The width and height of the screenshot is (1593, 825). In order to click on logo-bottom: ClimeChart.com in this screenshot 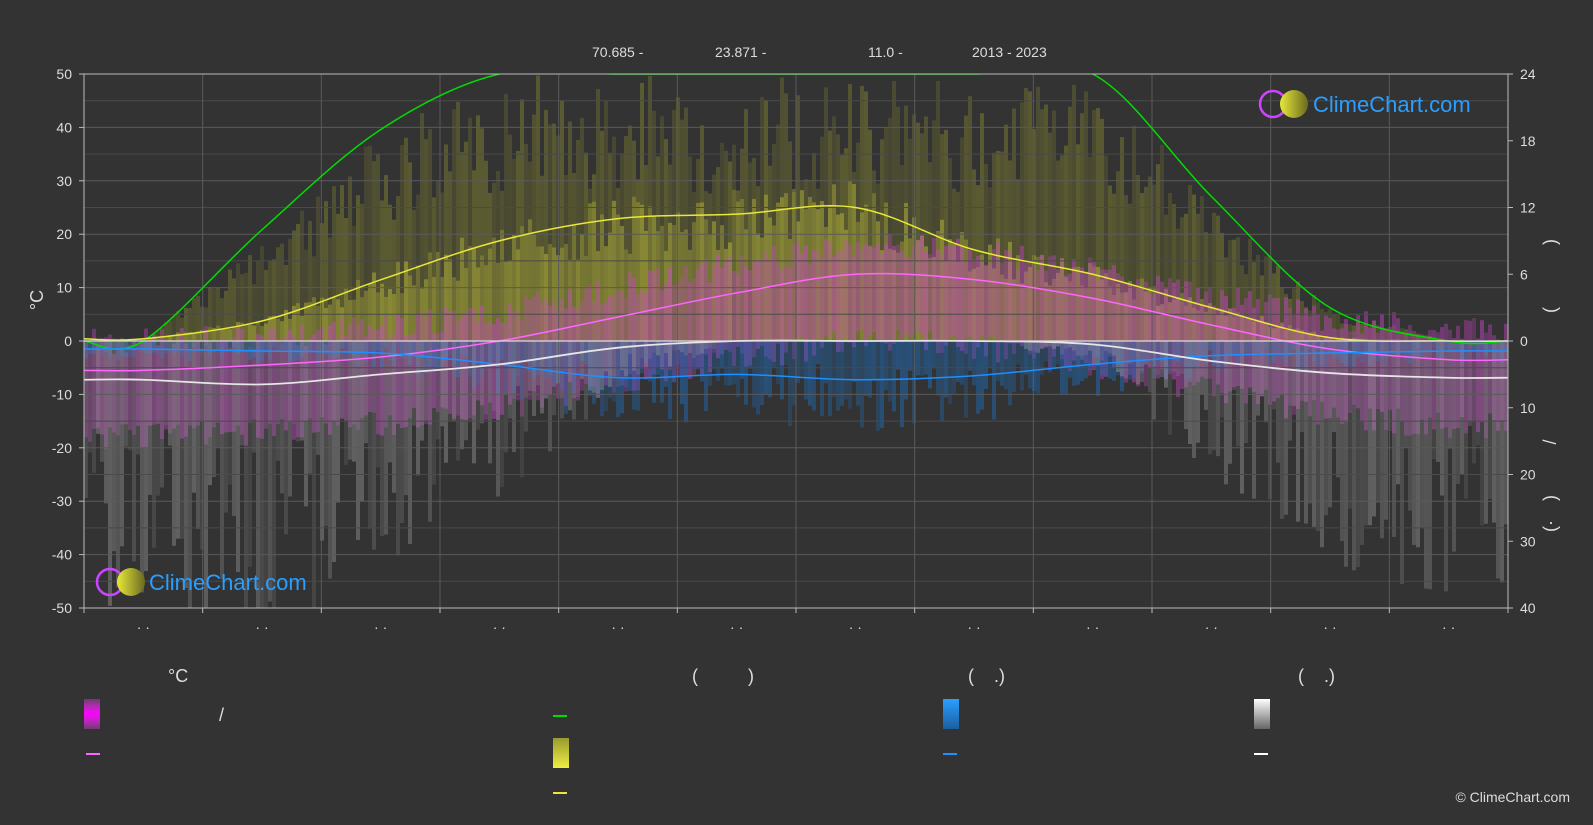, I will do `click(201, 582)`.